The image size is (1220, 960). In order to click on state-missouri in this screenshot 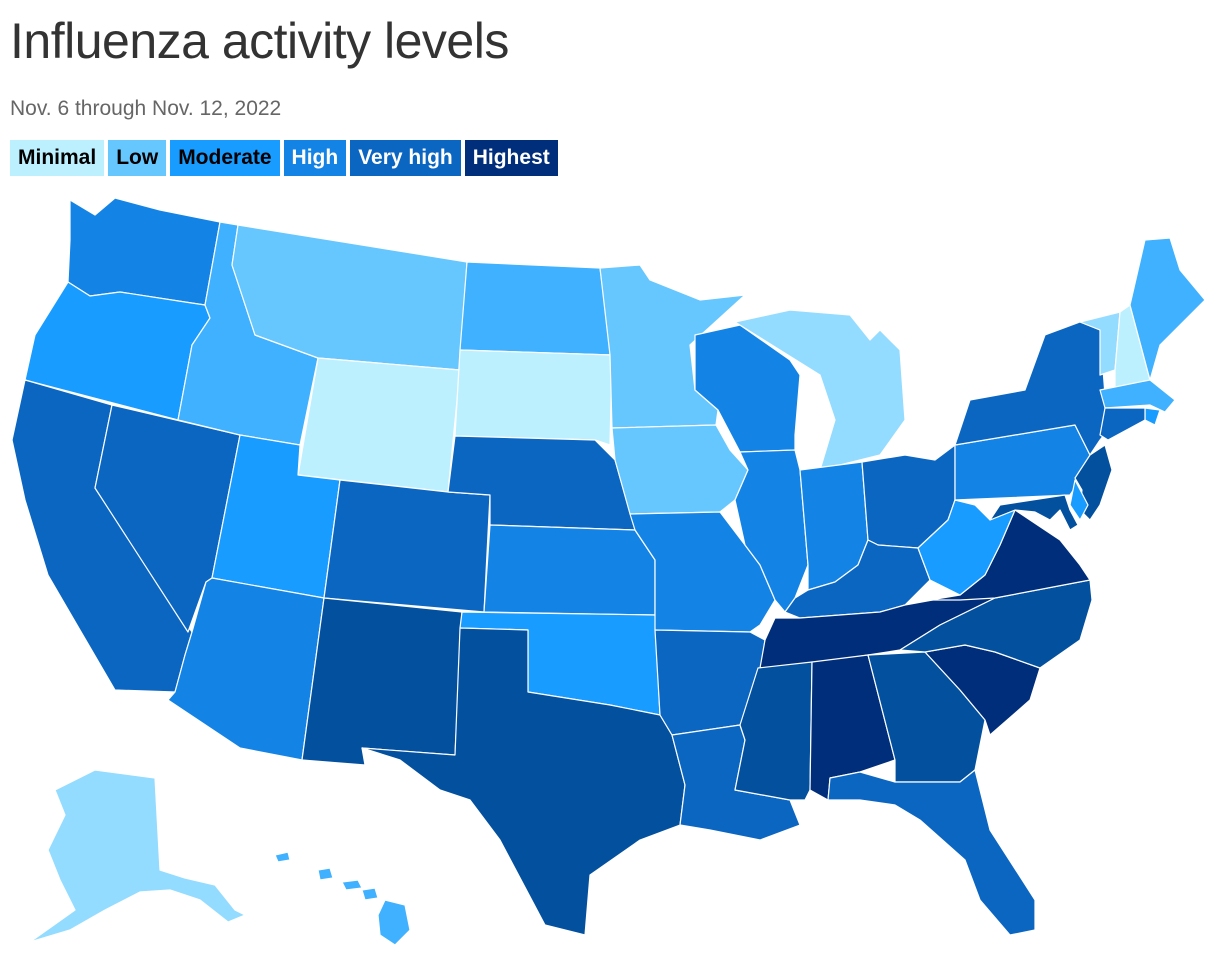, I will do `click(702, 572)`.